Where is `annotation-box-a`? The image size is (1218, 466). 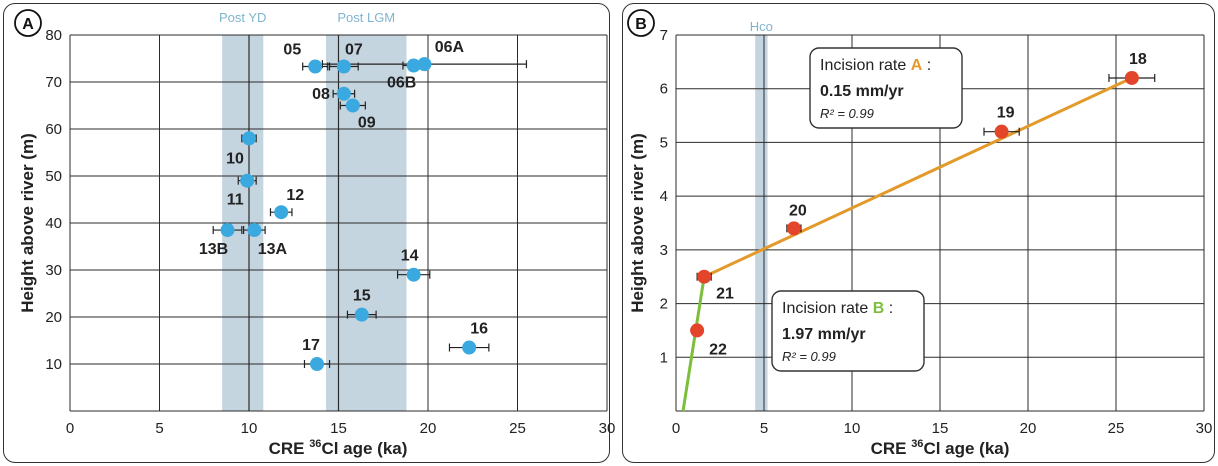
annotation-box-a is located at coordinates (886, 88).